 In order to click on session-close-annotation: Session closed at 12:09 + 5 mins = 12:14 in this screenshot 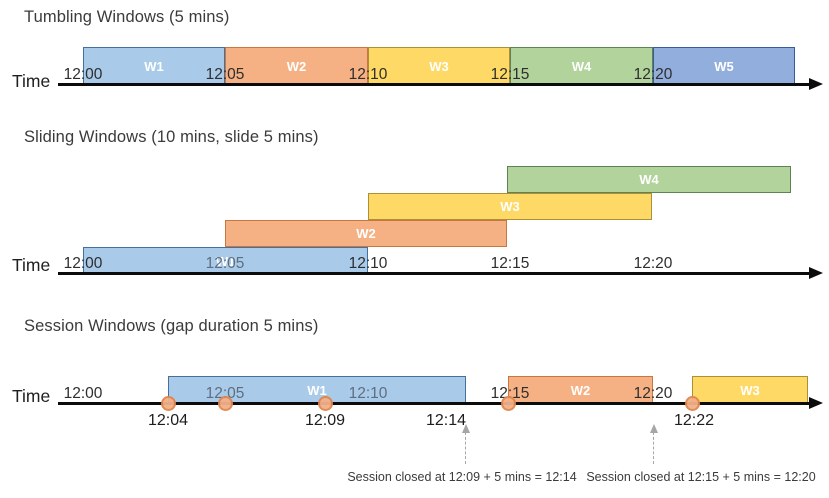, I will do `click(462, 477)`.